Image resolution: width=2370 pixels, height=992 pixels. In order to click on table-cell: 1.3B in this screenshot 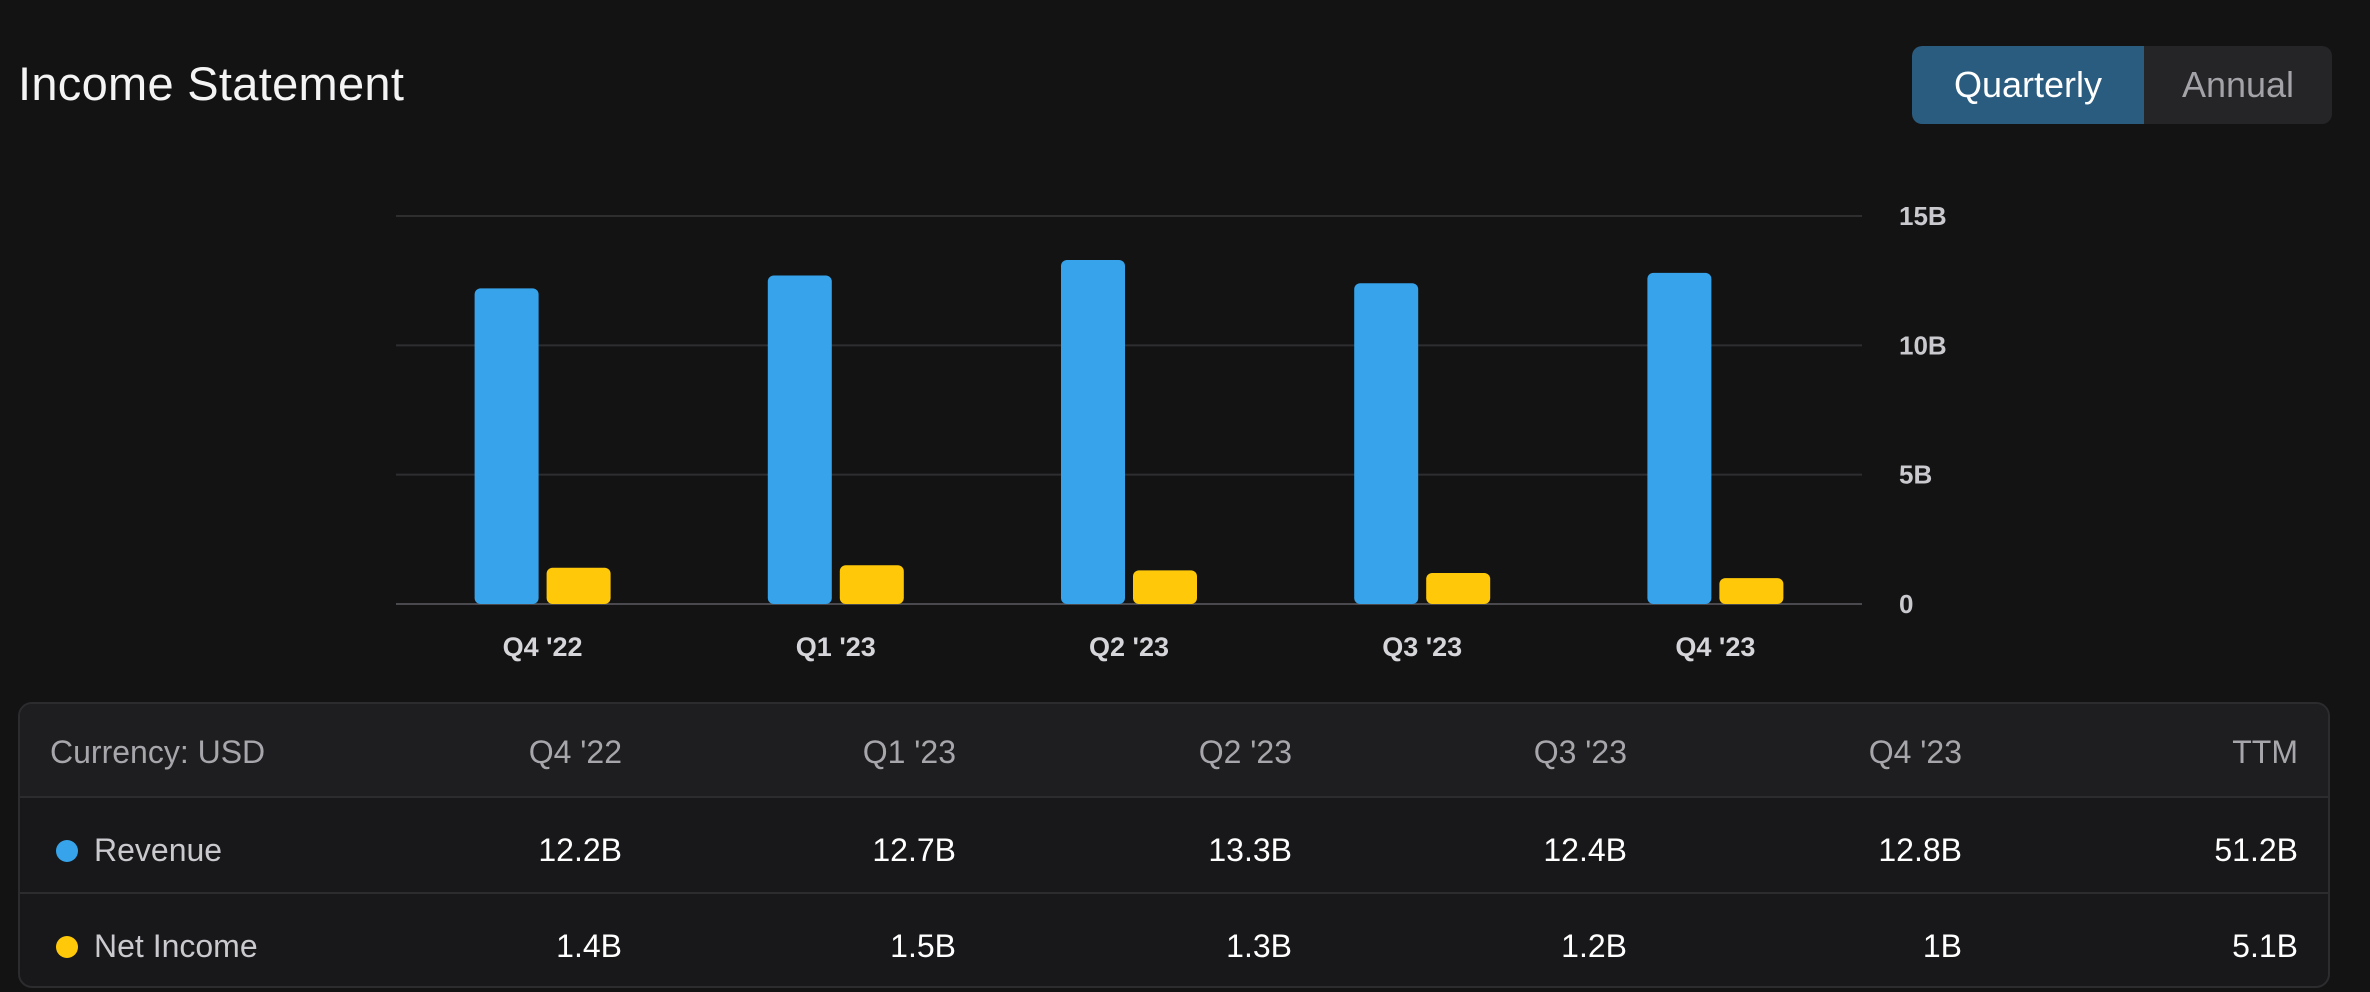, I will do `click(1259, 946)`.